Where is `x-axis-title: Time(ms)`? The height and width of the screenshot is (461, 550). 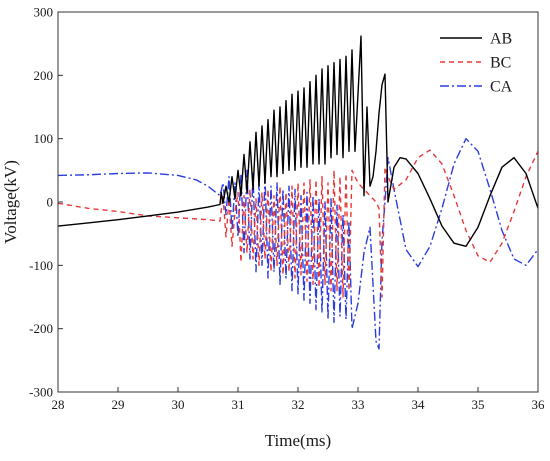
x-axis-title: Time(ms) is located at coordinates (298, 440).